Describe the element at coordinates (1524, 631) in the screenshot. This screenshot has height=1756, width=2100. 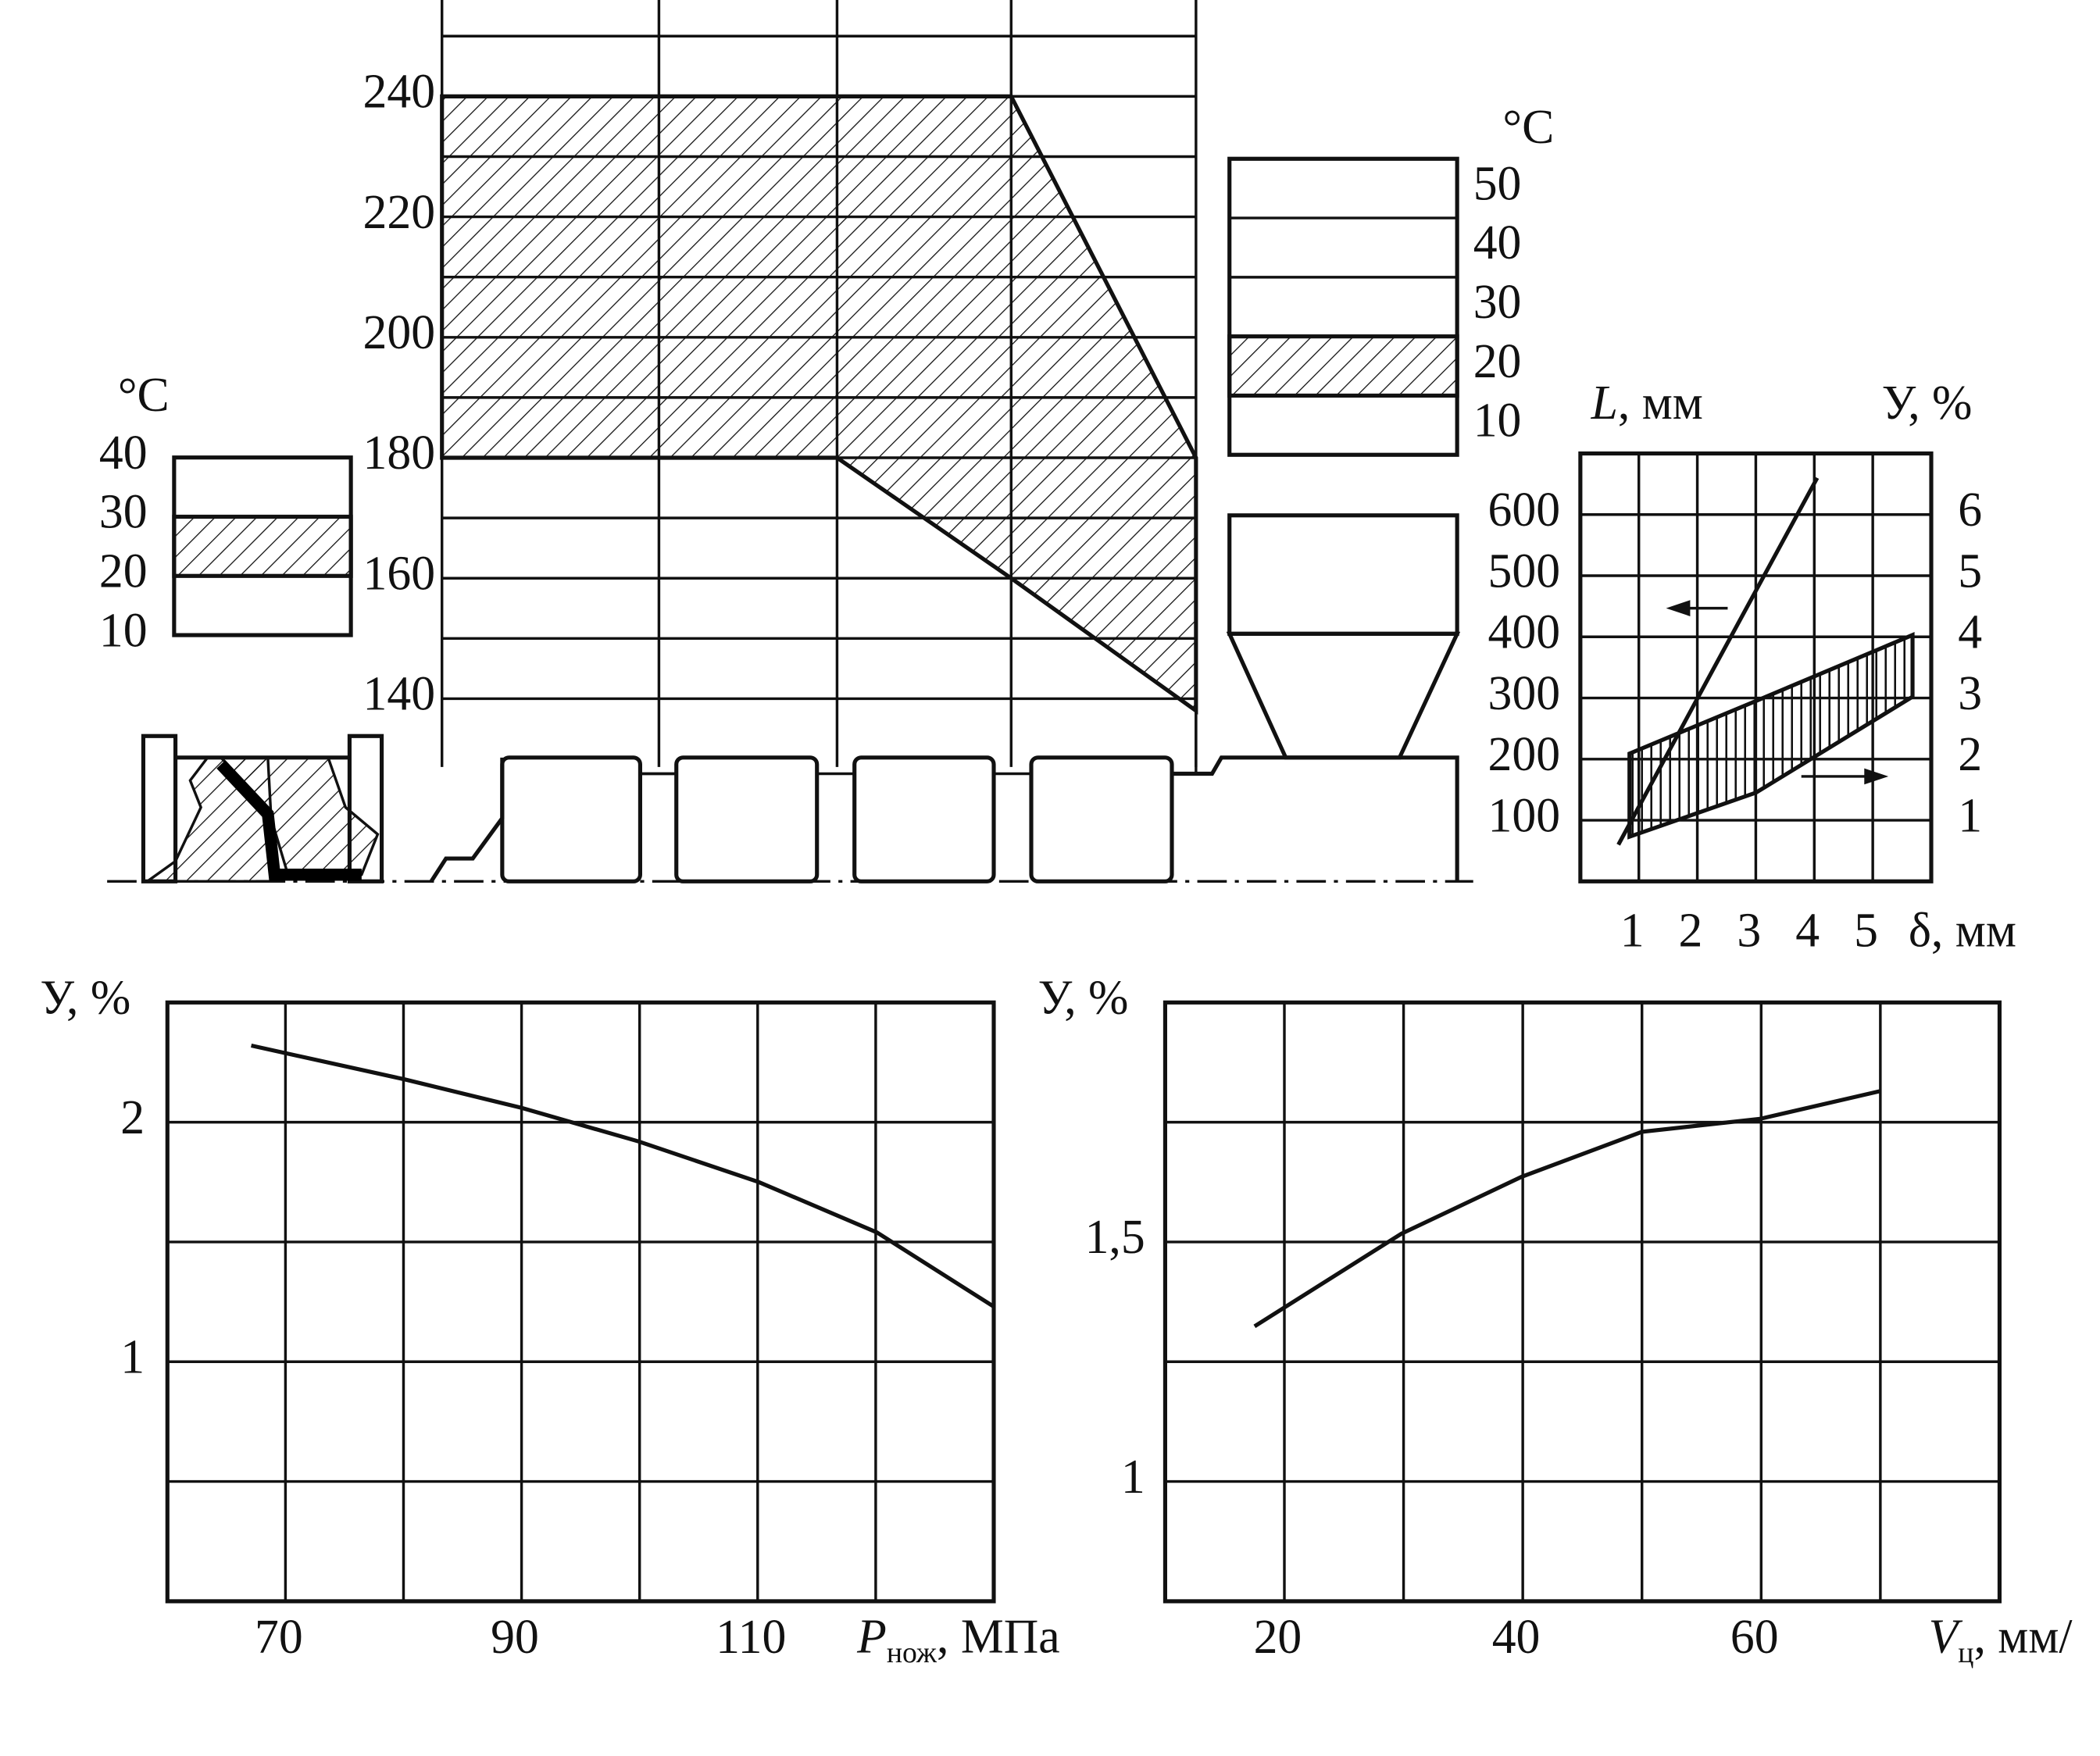
I see `y-tick-label: 400` at that location.